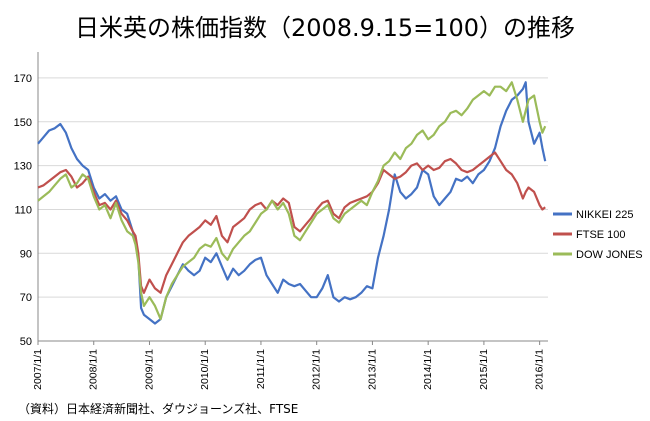  I want to click on y-tick-label: 130, so click(23, 167).